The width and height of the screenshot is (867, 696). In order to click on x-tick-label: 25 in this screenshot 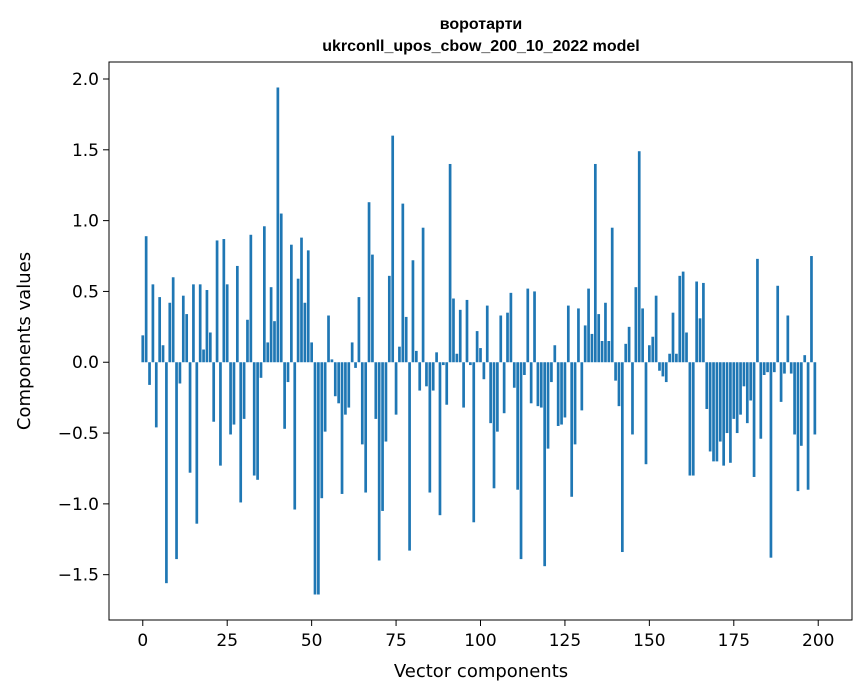, I will do `click(227, 641)`.